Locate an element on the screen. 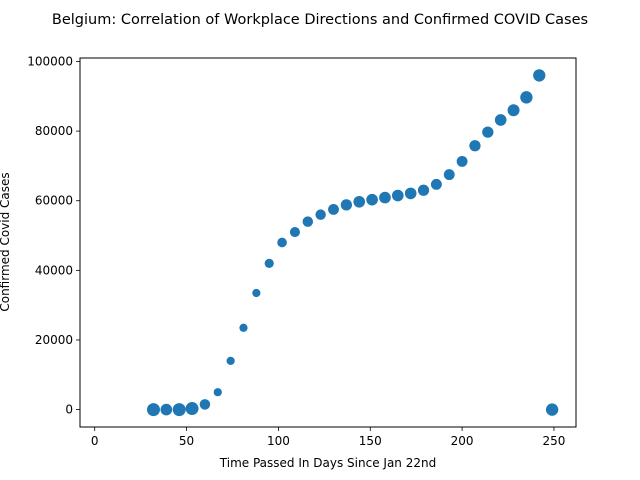 The width and height of the screenshot is (640, 480). x-tick-label: 100 is located at coordinates (278, 441).